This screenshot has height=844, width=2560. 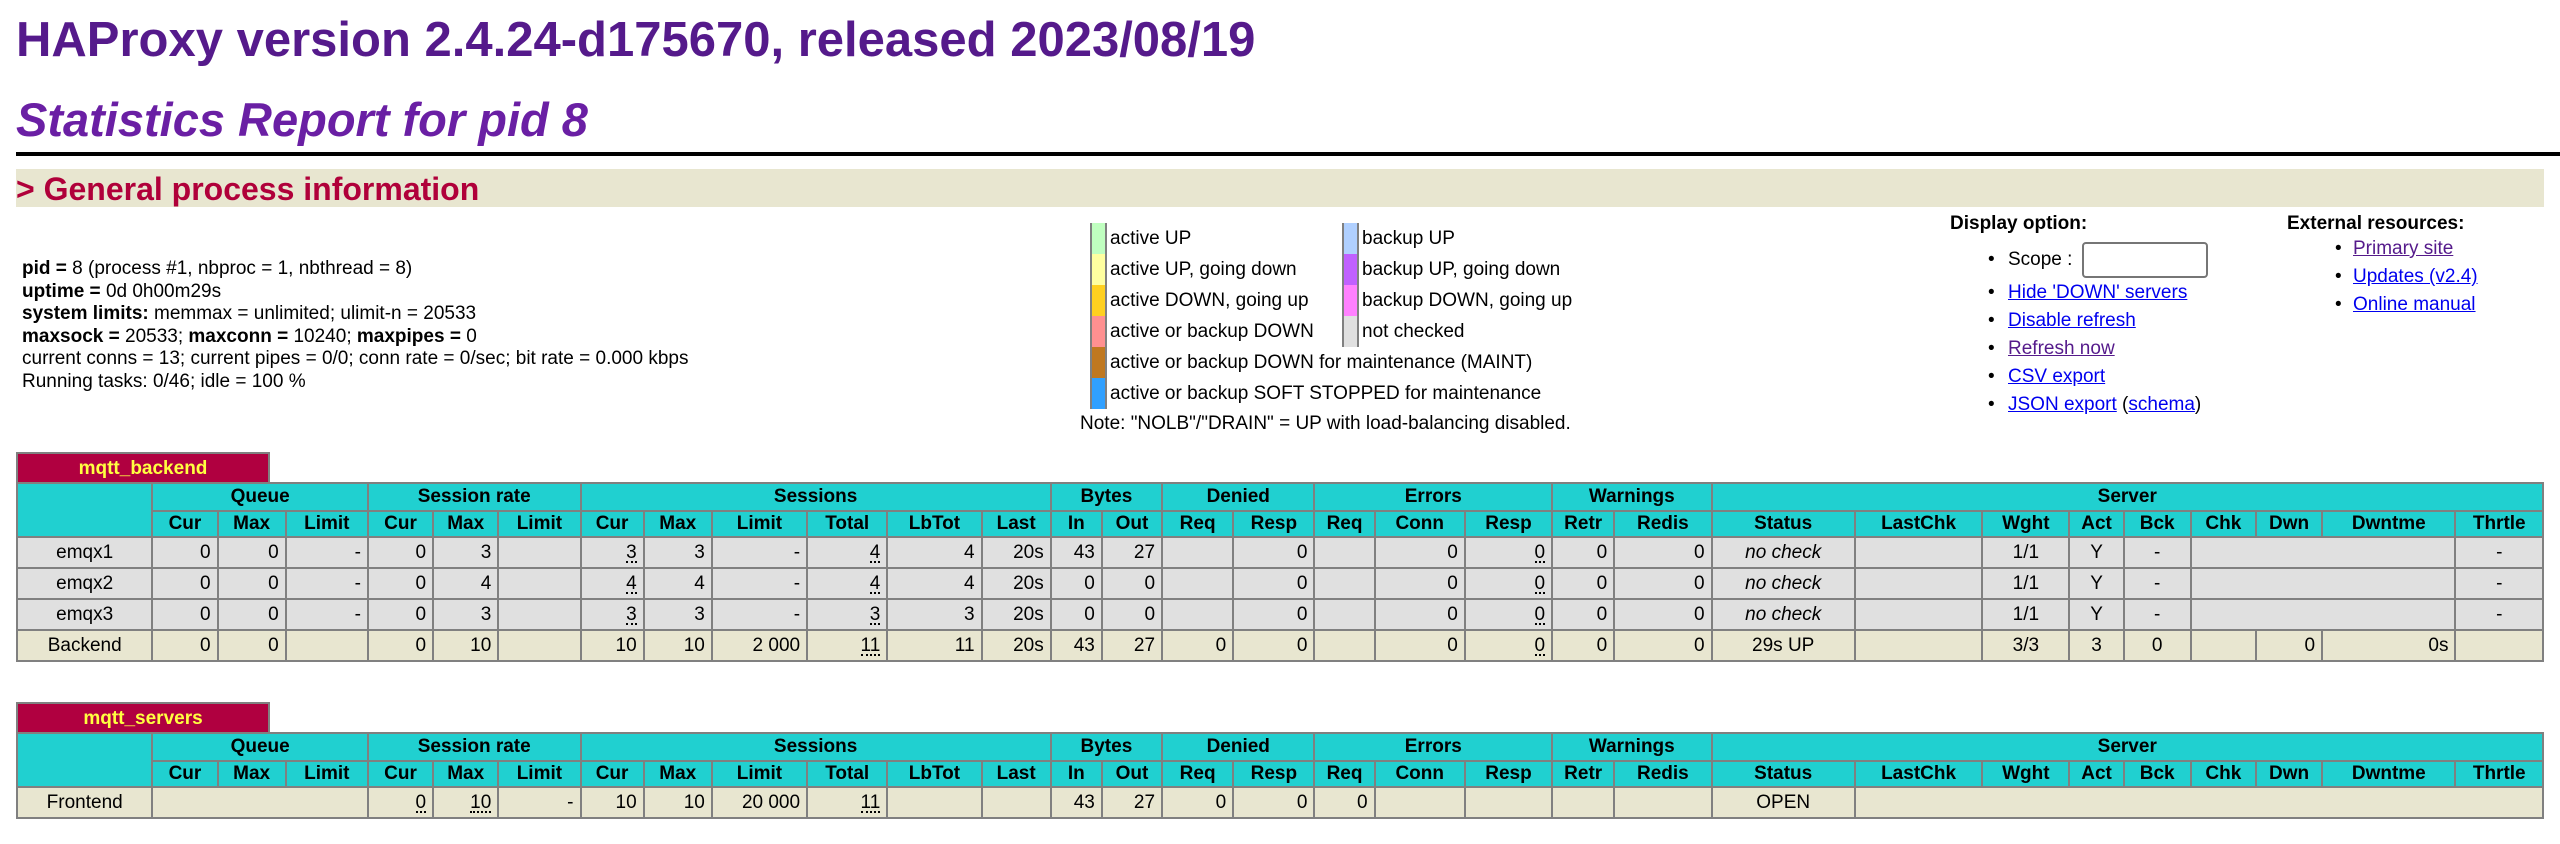 What do you see at coordinates (847, 645) in the screenshot?
I see `sessions-total: 11` at bounding box center [847, 645].